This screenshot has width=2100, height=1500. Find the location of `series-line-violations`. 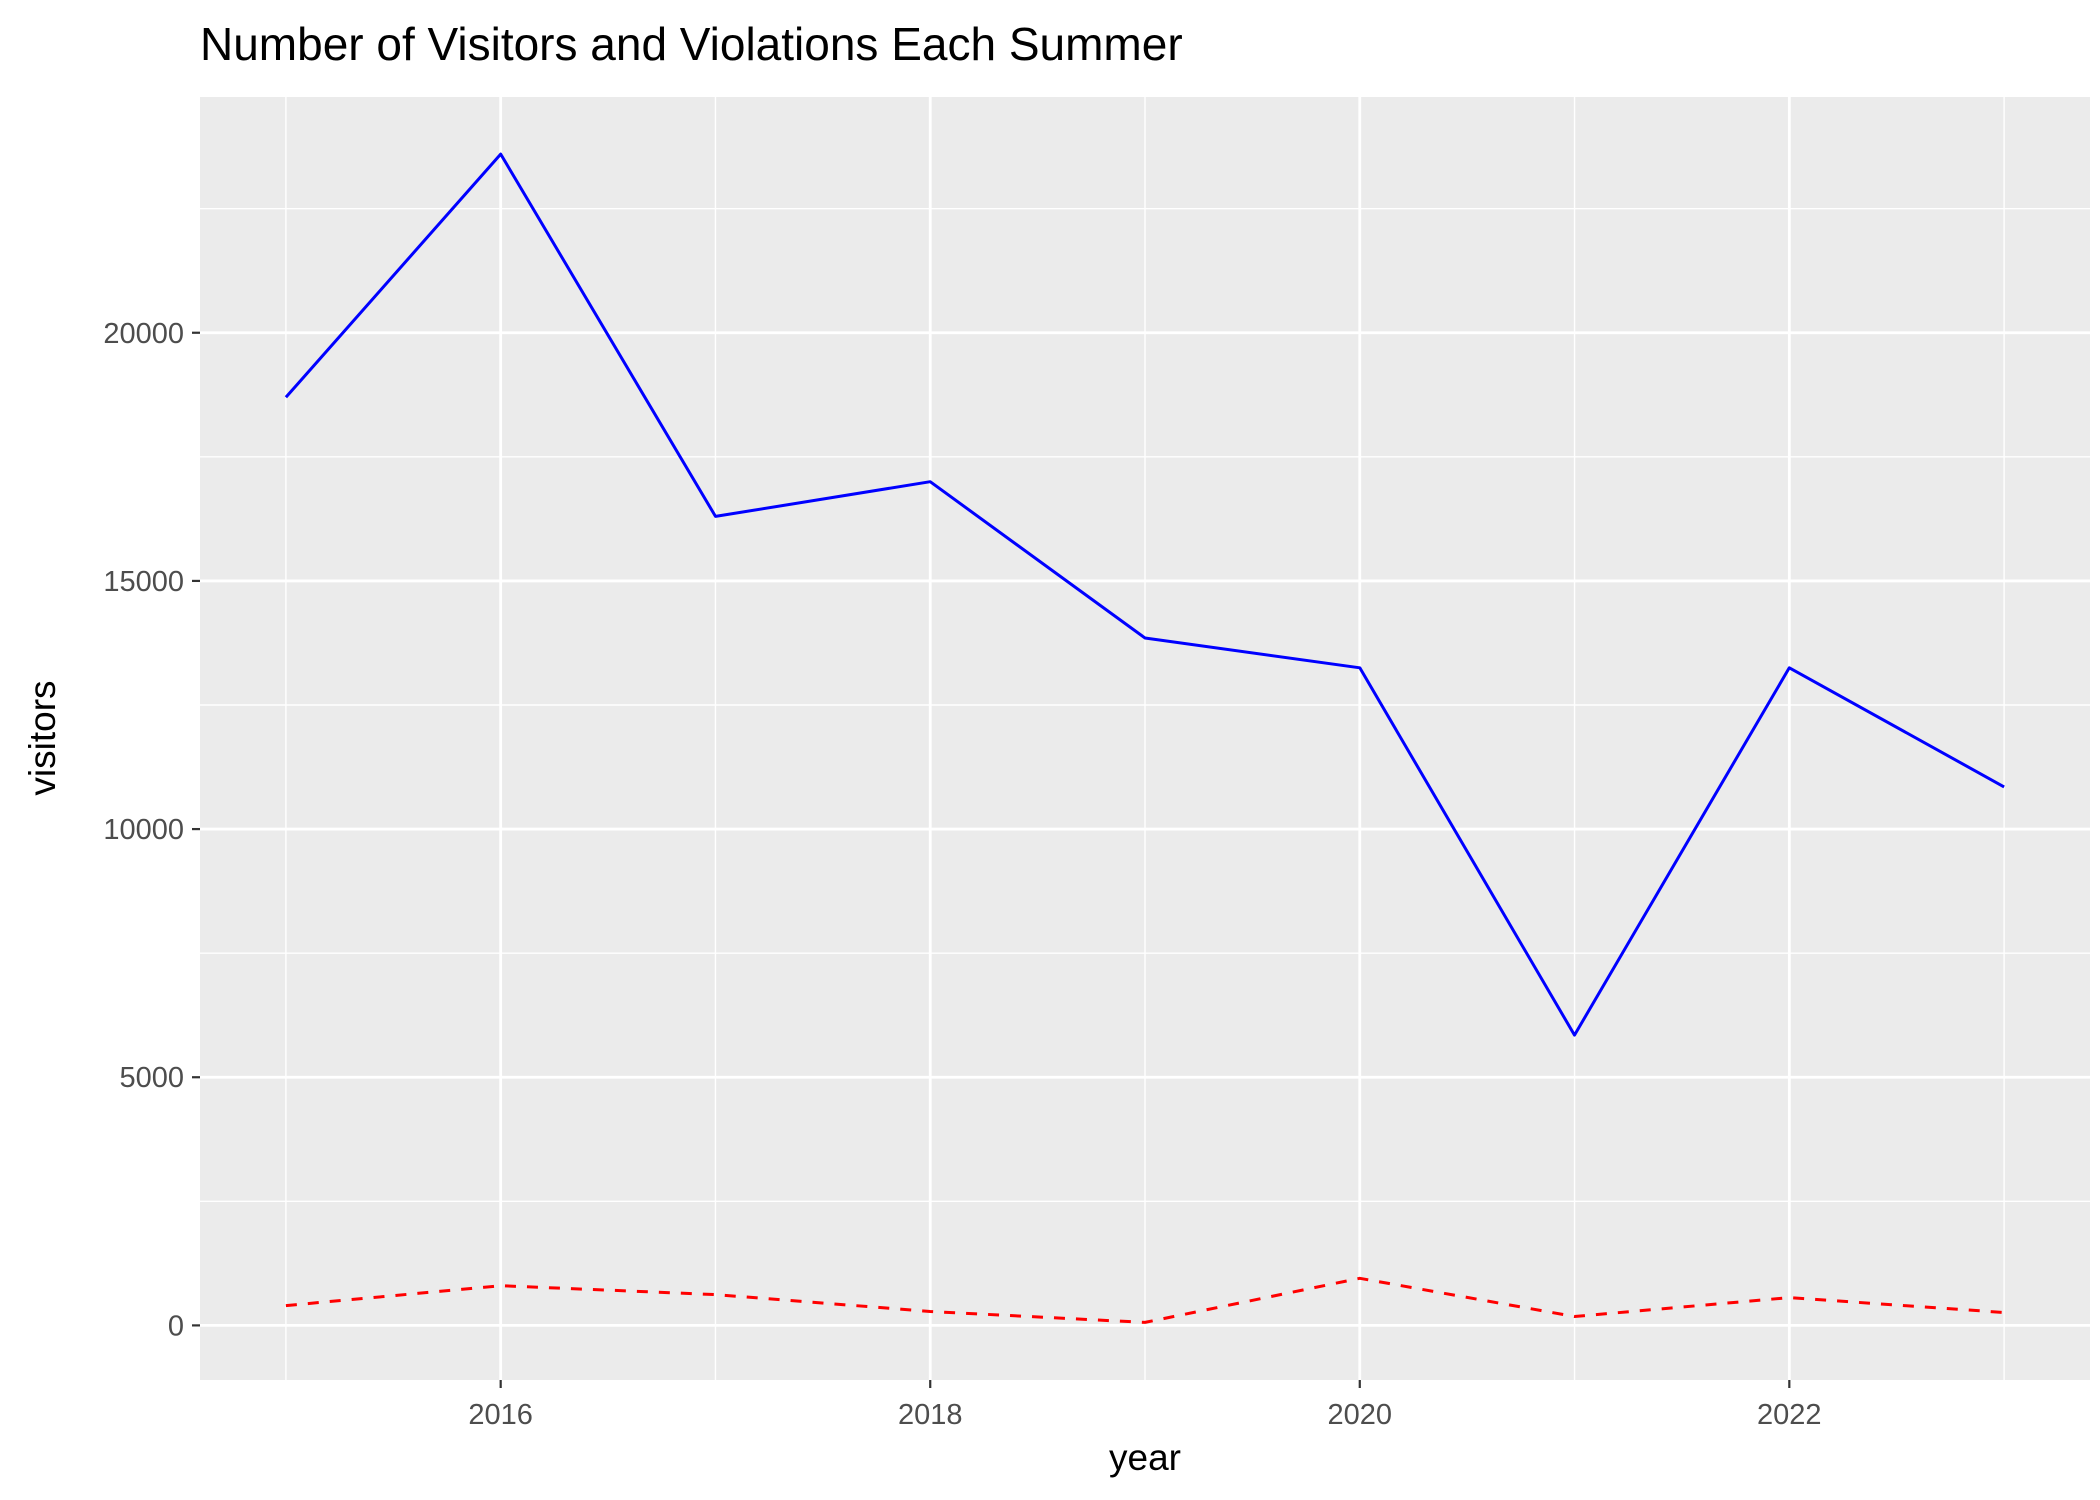

series-line-violations is located at coordinates (1145, 1300).